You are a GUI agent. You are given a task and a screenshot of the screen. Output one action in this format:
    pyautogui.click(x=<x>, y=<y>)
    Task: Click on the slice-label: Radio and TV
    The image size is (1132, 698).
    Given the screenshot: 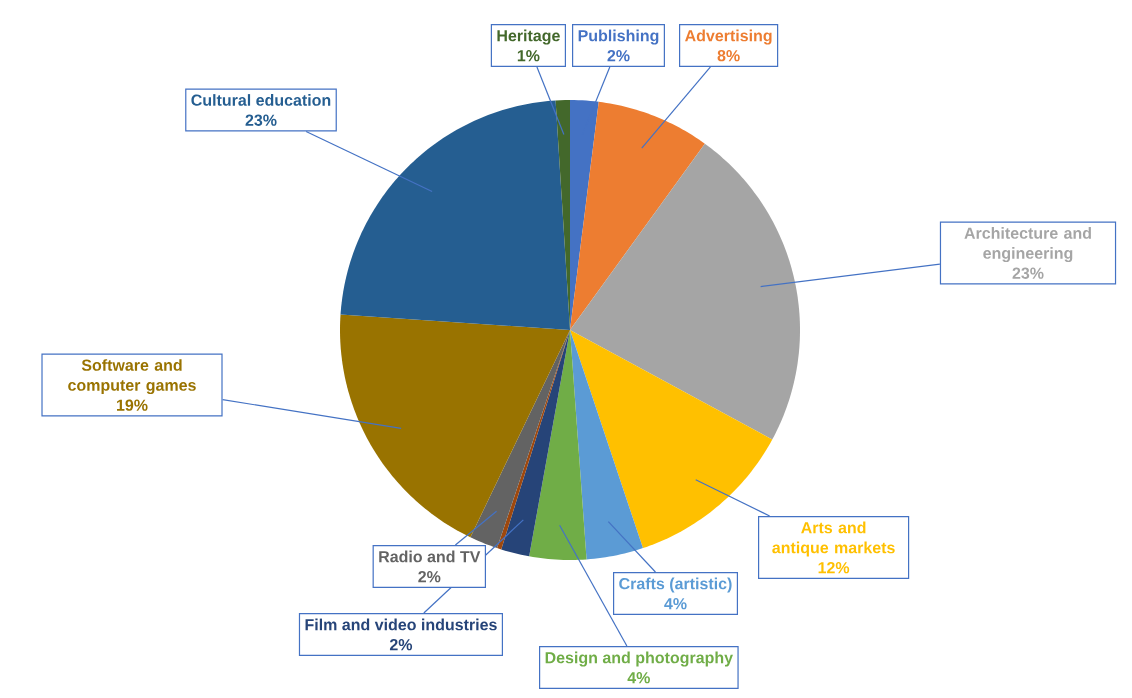 What is the action you would take?
    pyautogui.click(x=430, y=556)
    